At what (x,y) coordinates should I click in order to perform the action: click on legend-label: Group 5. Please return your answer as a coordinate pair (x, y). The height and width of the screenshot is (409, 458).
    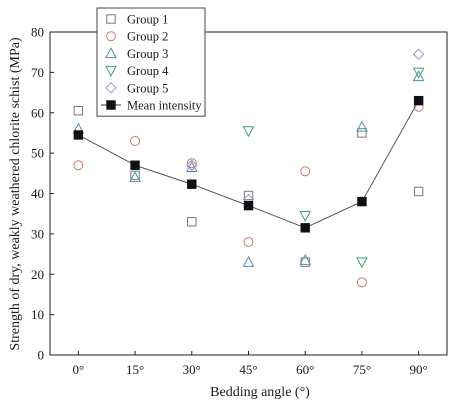
    Looking at the image, I should click on (147, 88).